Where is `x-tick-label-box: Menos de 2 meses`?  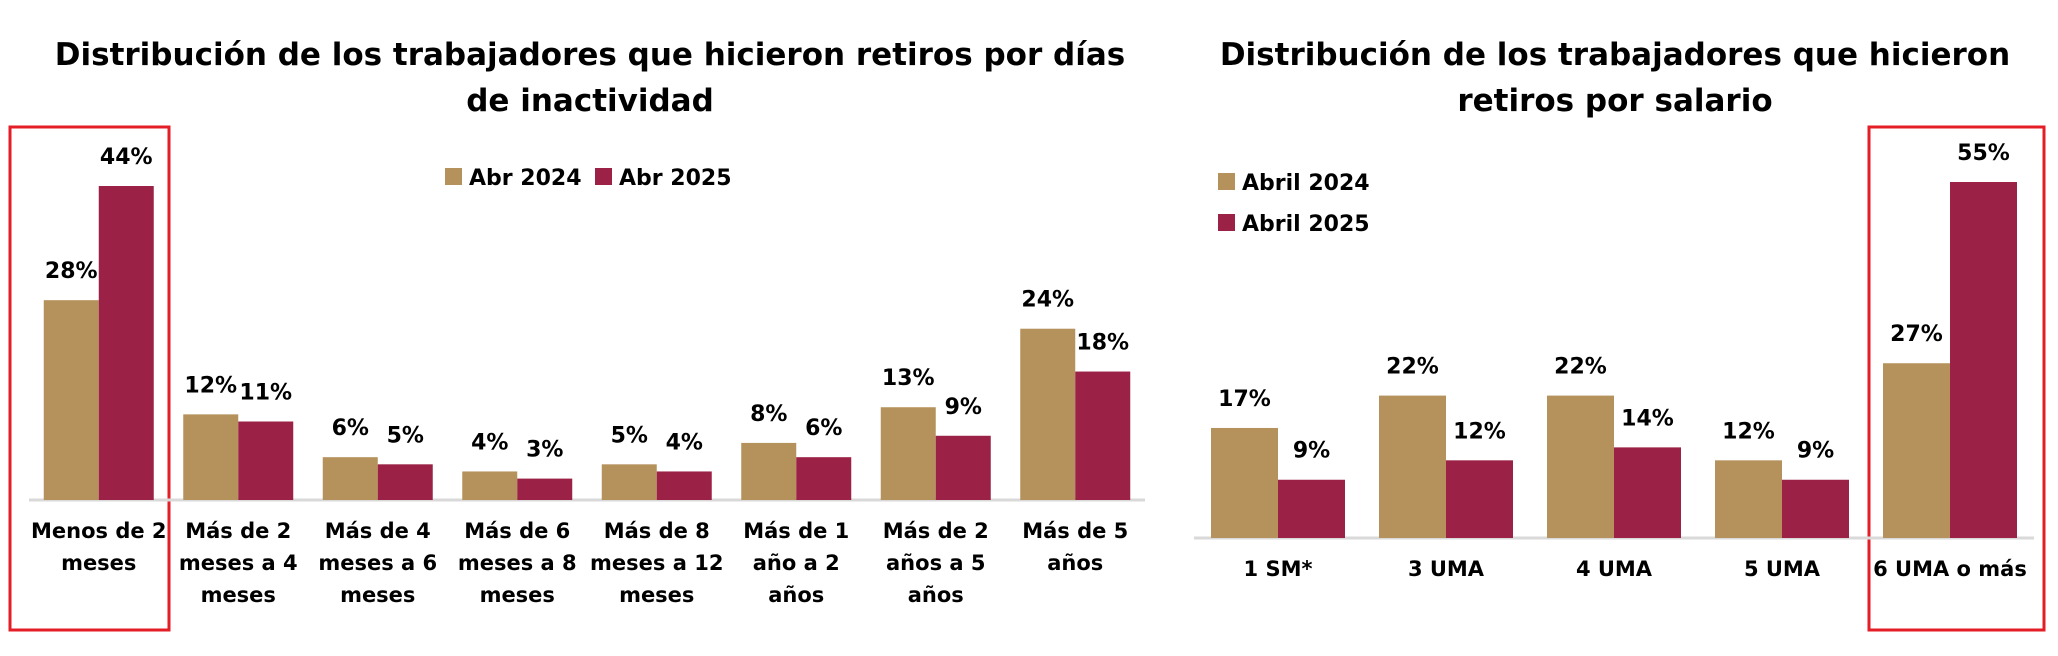 x-tick-label-box: Menos de 2 meses is located at coordinates (98, 547).